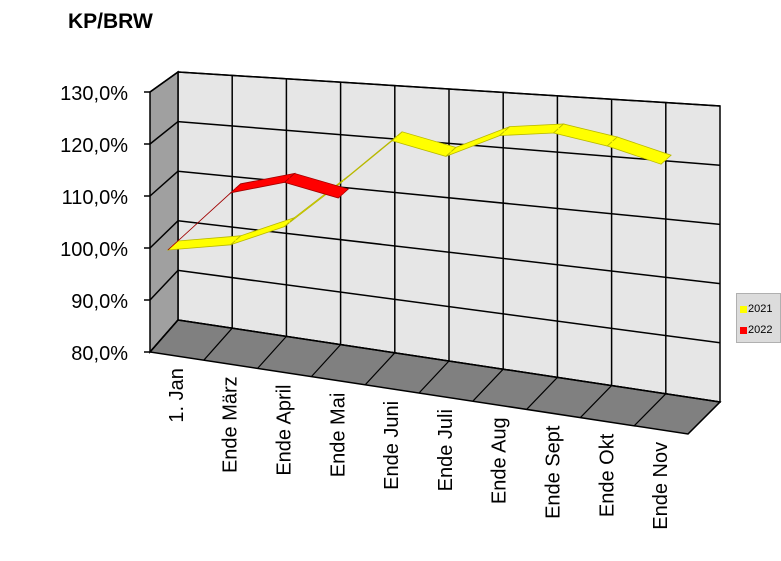 This screenshot has width=781, height=561. Describe the element at coordinates (760, 330) in the screenshot. I see `legend-label-2022: 2022` at that location.